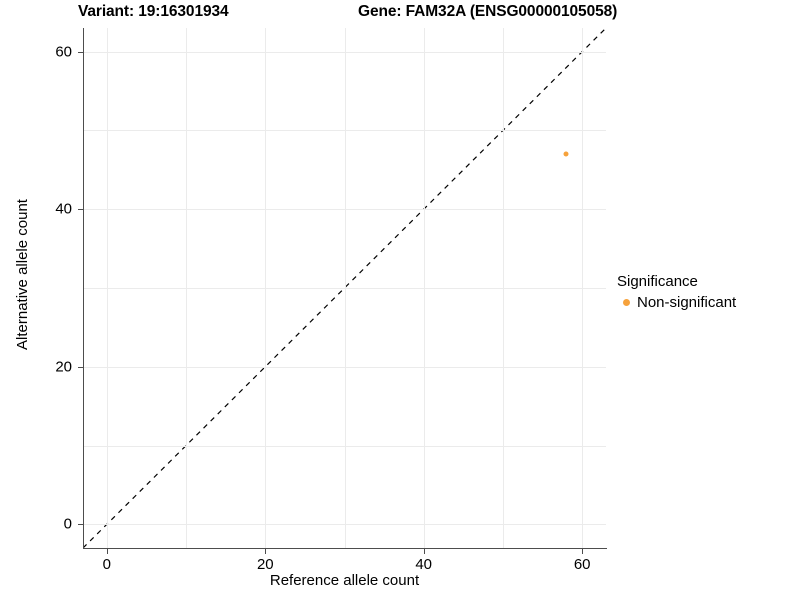 The height and width of the screenshot is (600, 800). What do you see at coordinates (106, 564) in the screenshot?
I see `x-axis-tick-label: 0` at bounding box center [106, 564].